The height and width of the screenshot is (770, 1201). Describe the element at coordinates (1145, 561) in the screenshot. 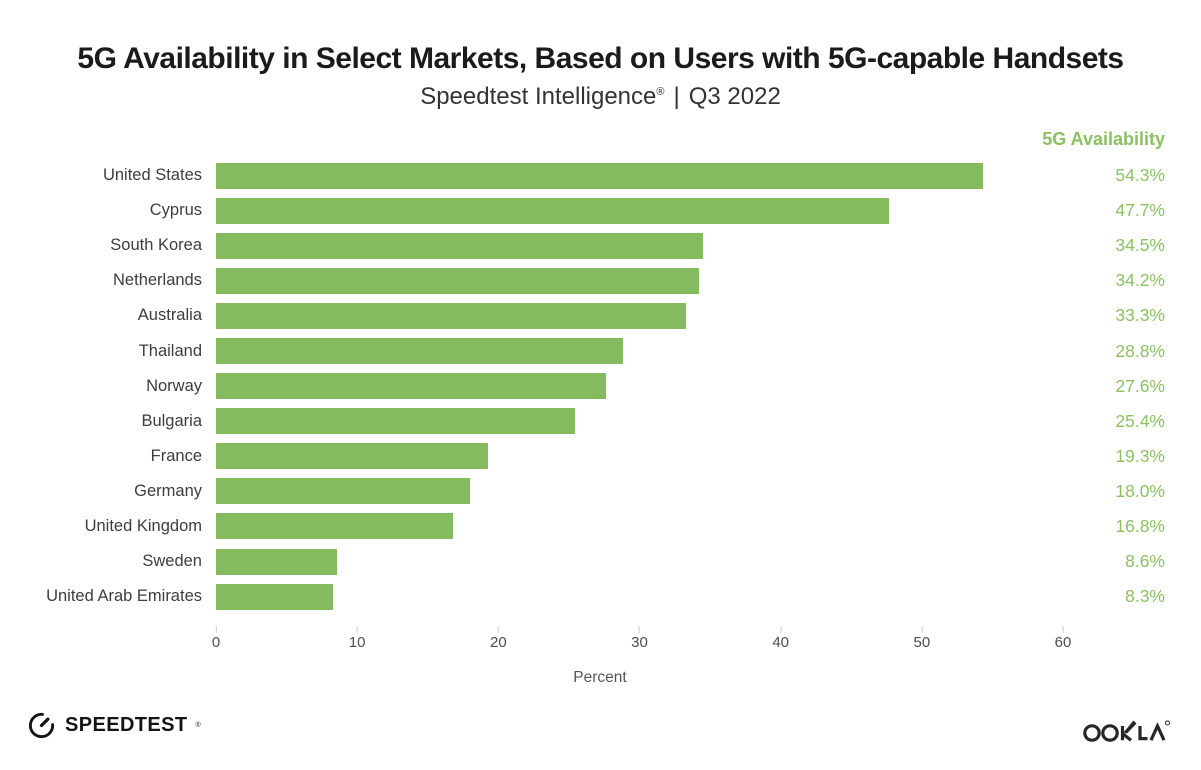

I see `value-label: 8.6%` at that location.